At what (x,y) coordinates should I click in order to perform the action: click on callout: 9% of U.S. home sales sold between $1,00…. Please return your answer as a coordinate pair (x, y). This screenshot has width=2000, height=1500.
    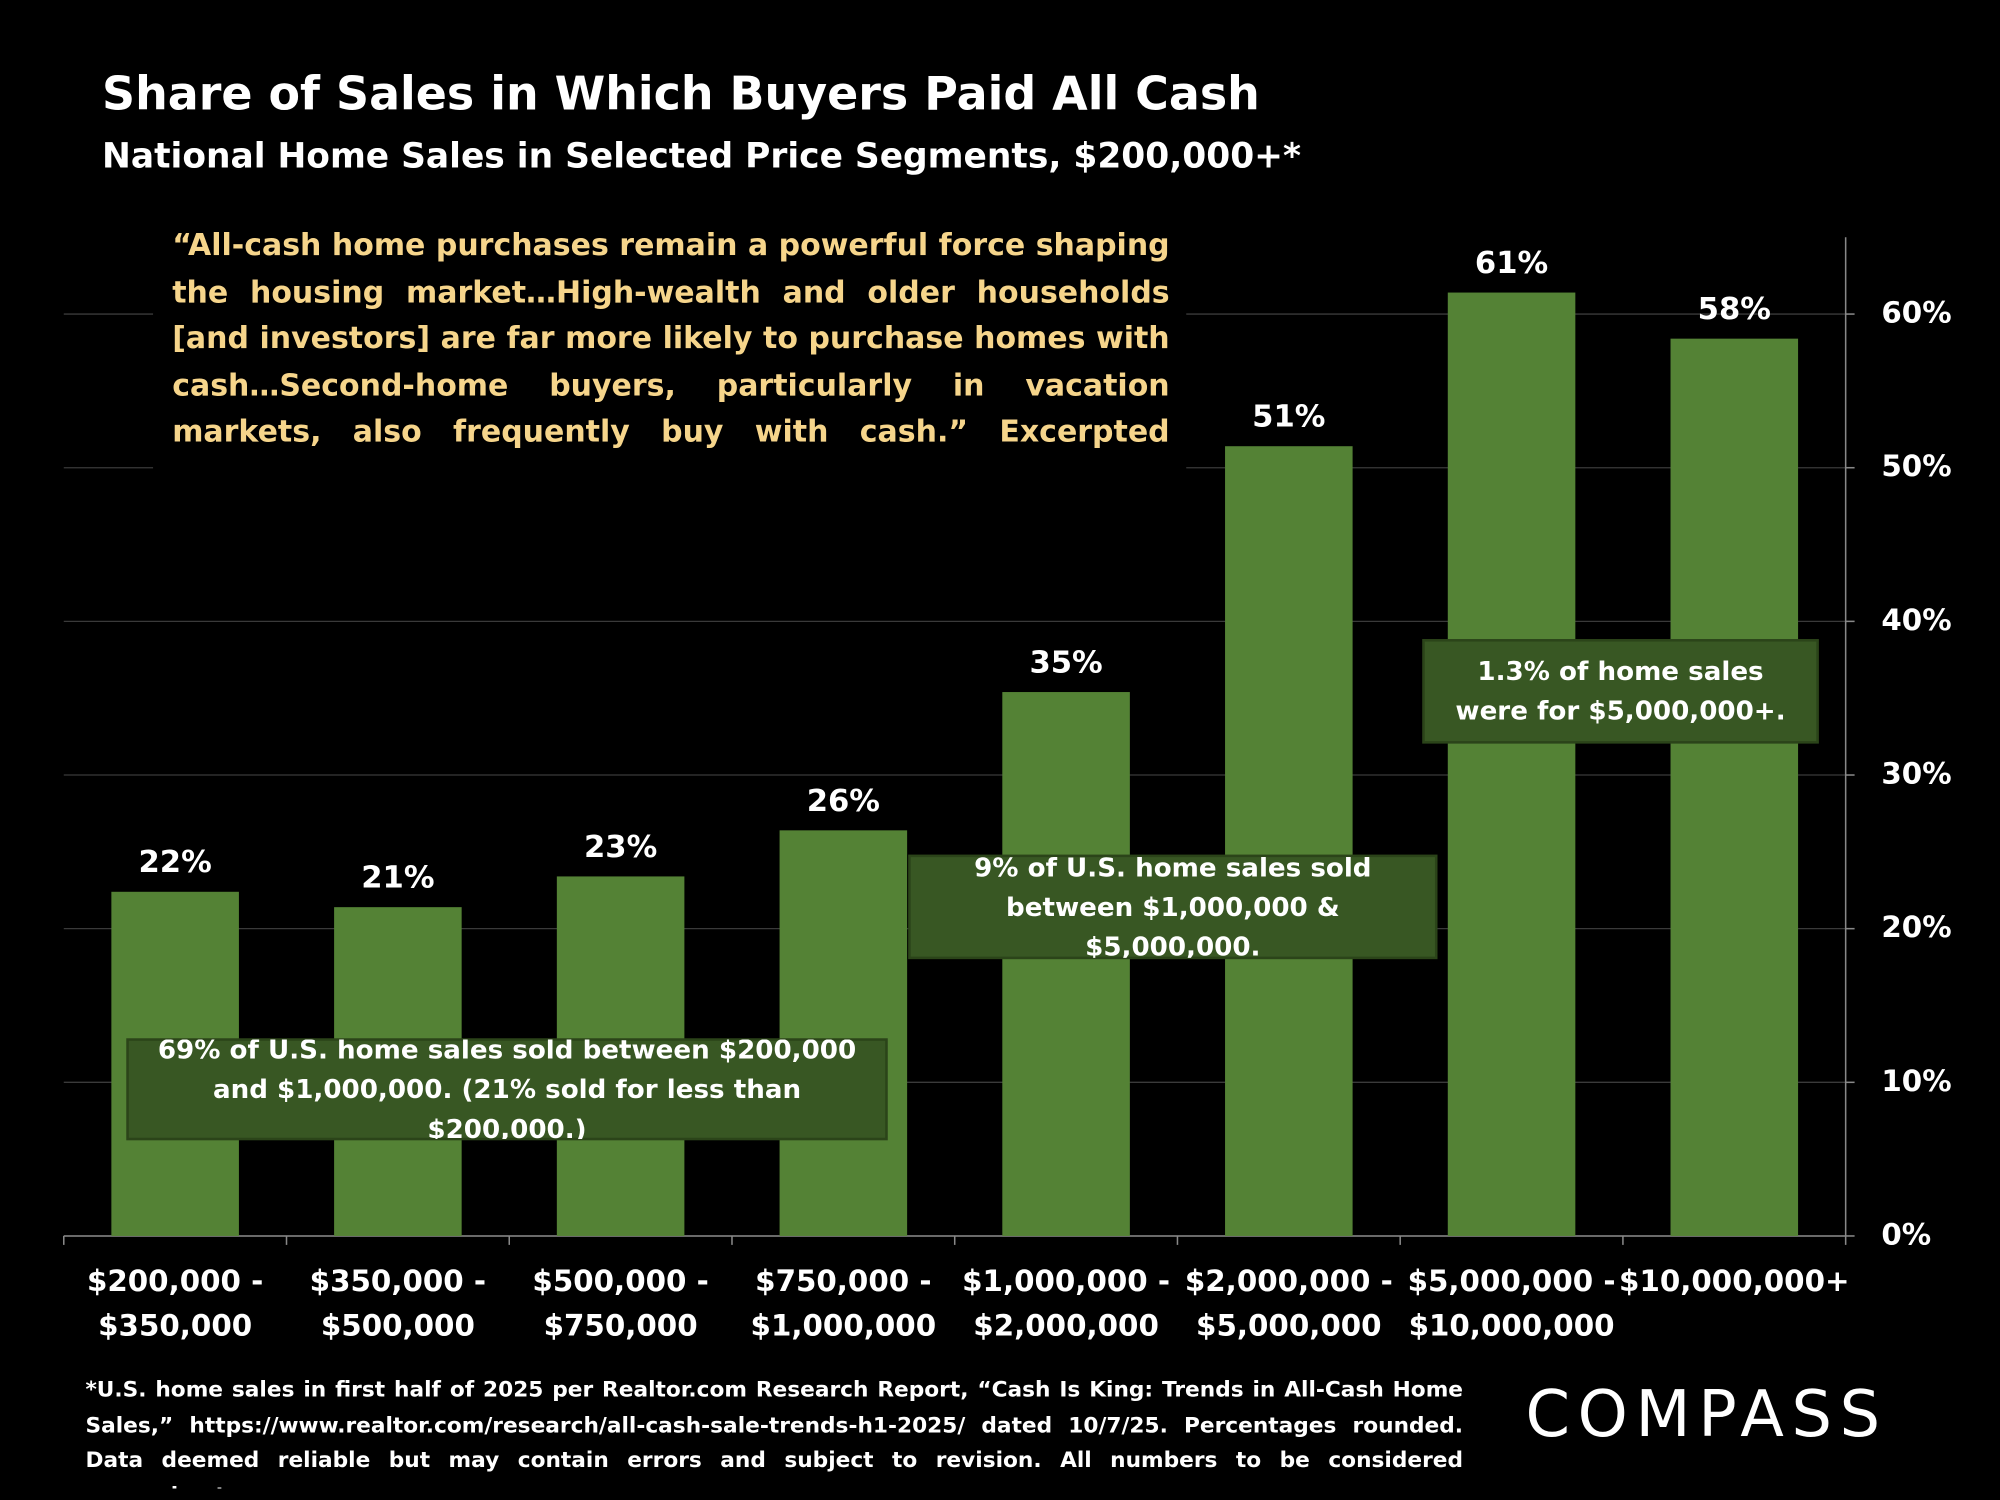
    Looking at the image, I should click on (1173, 906).